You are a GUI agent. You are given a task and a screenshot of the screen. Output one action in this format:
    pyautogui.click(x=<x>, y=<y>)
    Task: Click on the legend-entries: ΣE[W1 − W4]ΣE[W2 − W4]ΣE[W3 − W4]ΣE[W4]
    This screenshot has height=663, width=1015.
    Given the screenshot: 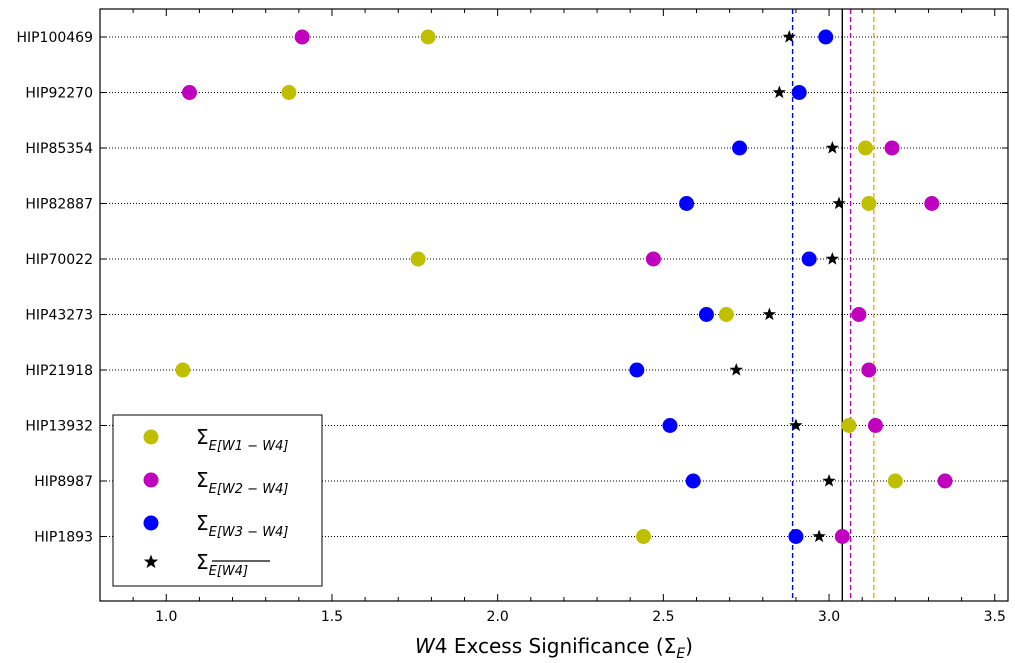 What is the action you would take?
    pyautogui.click(x=215, y=502)
    